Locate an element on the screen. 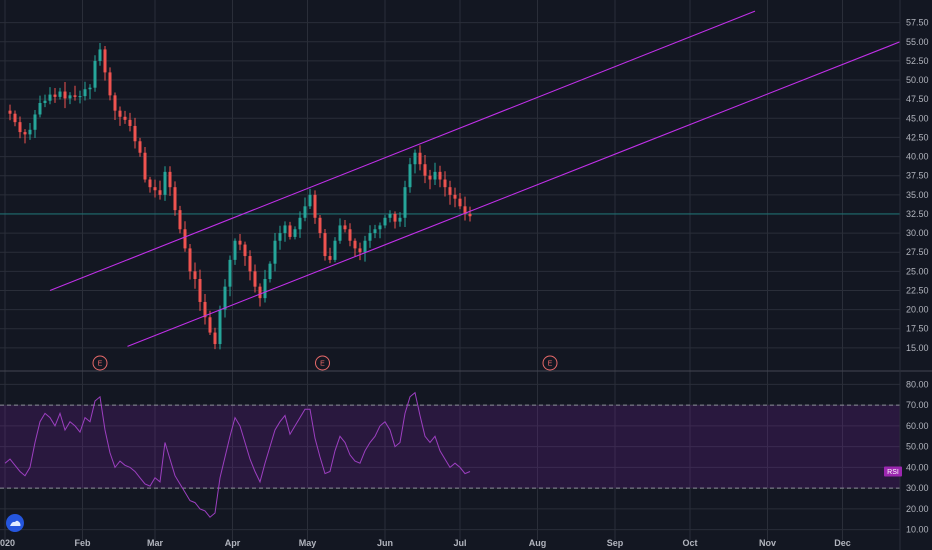  rsi-axis: 80.00 70.00 60.00 50.00 40.00 30.00 20.00 10.00 is located at coordinates (917, 456).